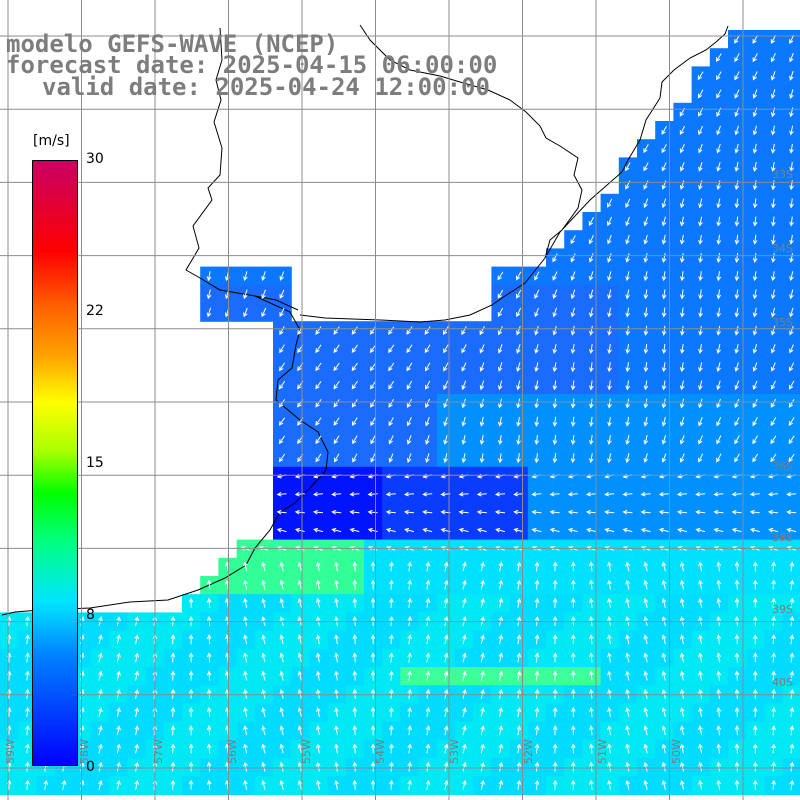 The height and width of the screenshot is (800, 800). What do you see at coordinates (782, 609) in the screenshot?
I see `lat-label: 39S` at bounding box center [782, 609].